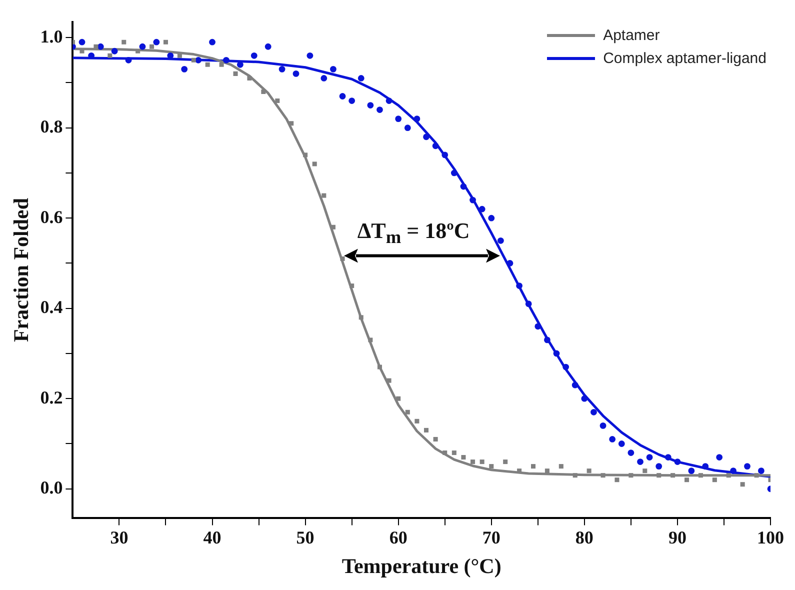 This screenshot has width=795, height=590. What do you see at coordinates (684, 58) in the screenshot?
I see `legend-label: Complex aptamer-ligand` at bounding box center [684, 58].